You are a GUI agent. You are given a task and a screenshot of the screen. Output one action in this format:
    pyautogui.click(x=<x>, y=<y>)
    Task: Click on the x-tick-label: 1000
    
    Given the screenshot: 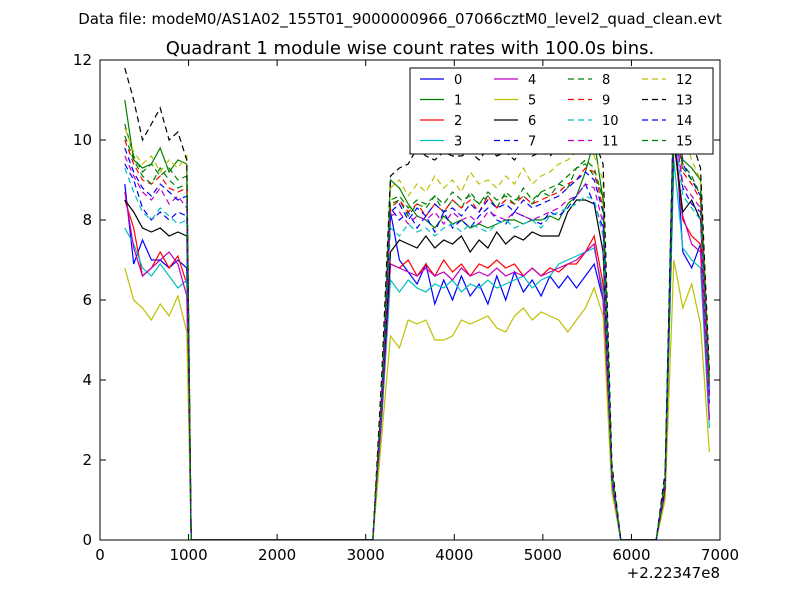 What is the action you would take?
    pyautogui.click(x=188, y=555)
    